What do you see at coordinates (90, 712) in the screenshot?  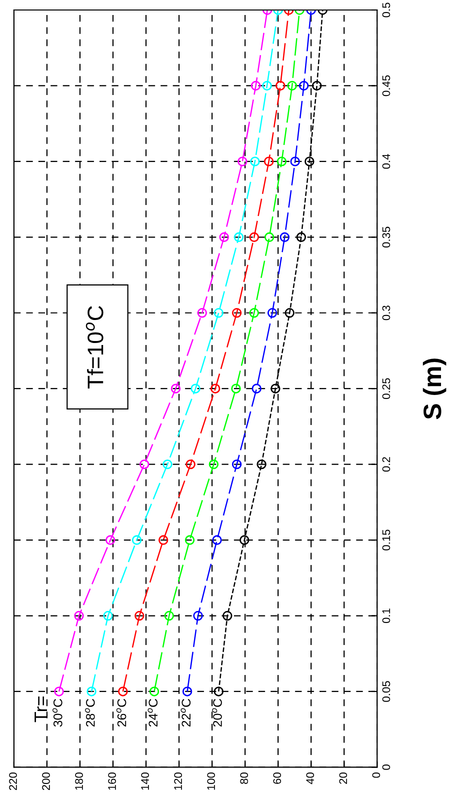 I see `text: 28$^{o}$C` at bounding box center [90, 712].